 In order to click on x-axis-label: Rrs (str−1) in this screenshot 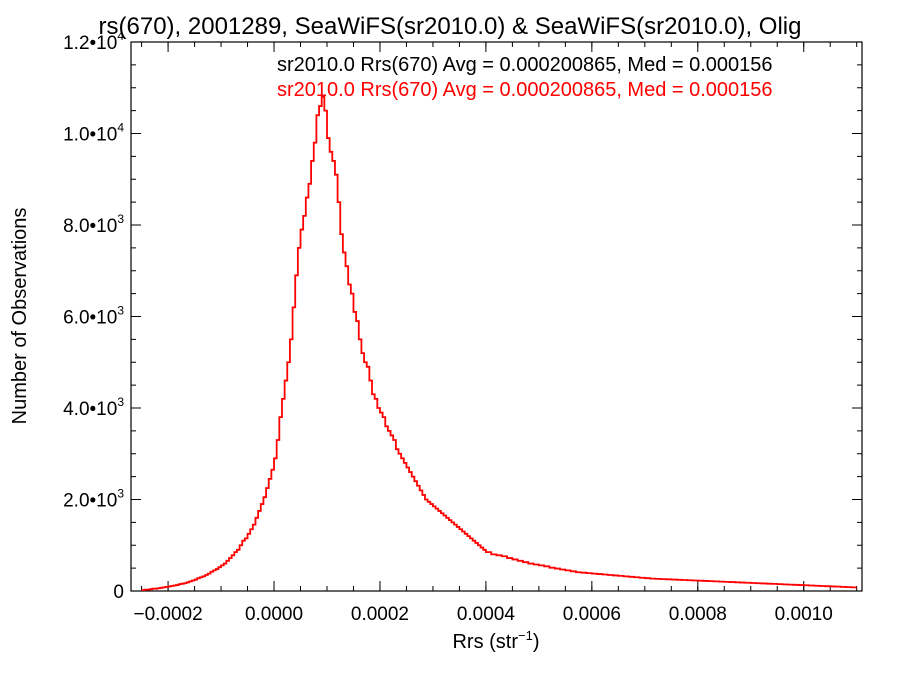, I will do `click(495, 640)`.